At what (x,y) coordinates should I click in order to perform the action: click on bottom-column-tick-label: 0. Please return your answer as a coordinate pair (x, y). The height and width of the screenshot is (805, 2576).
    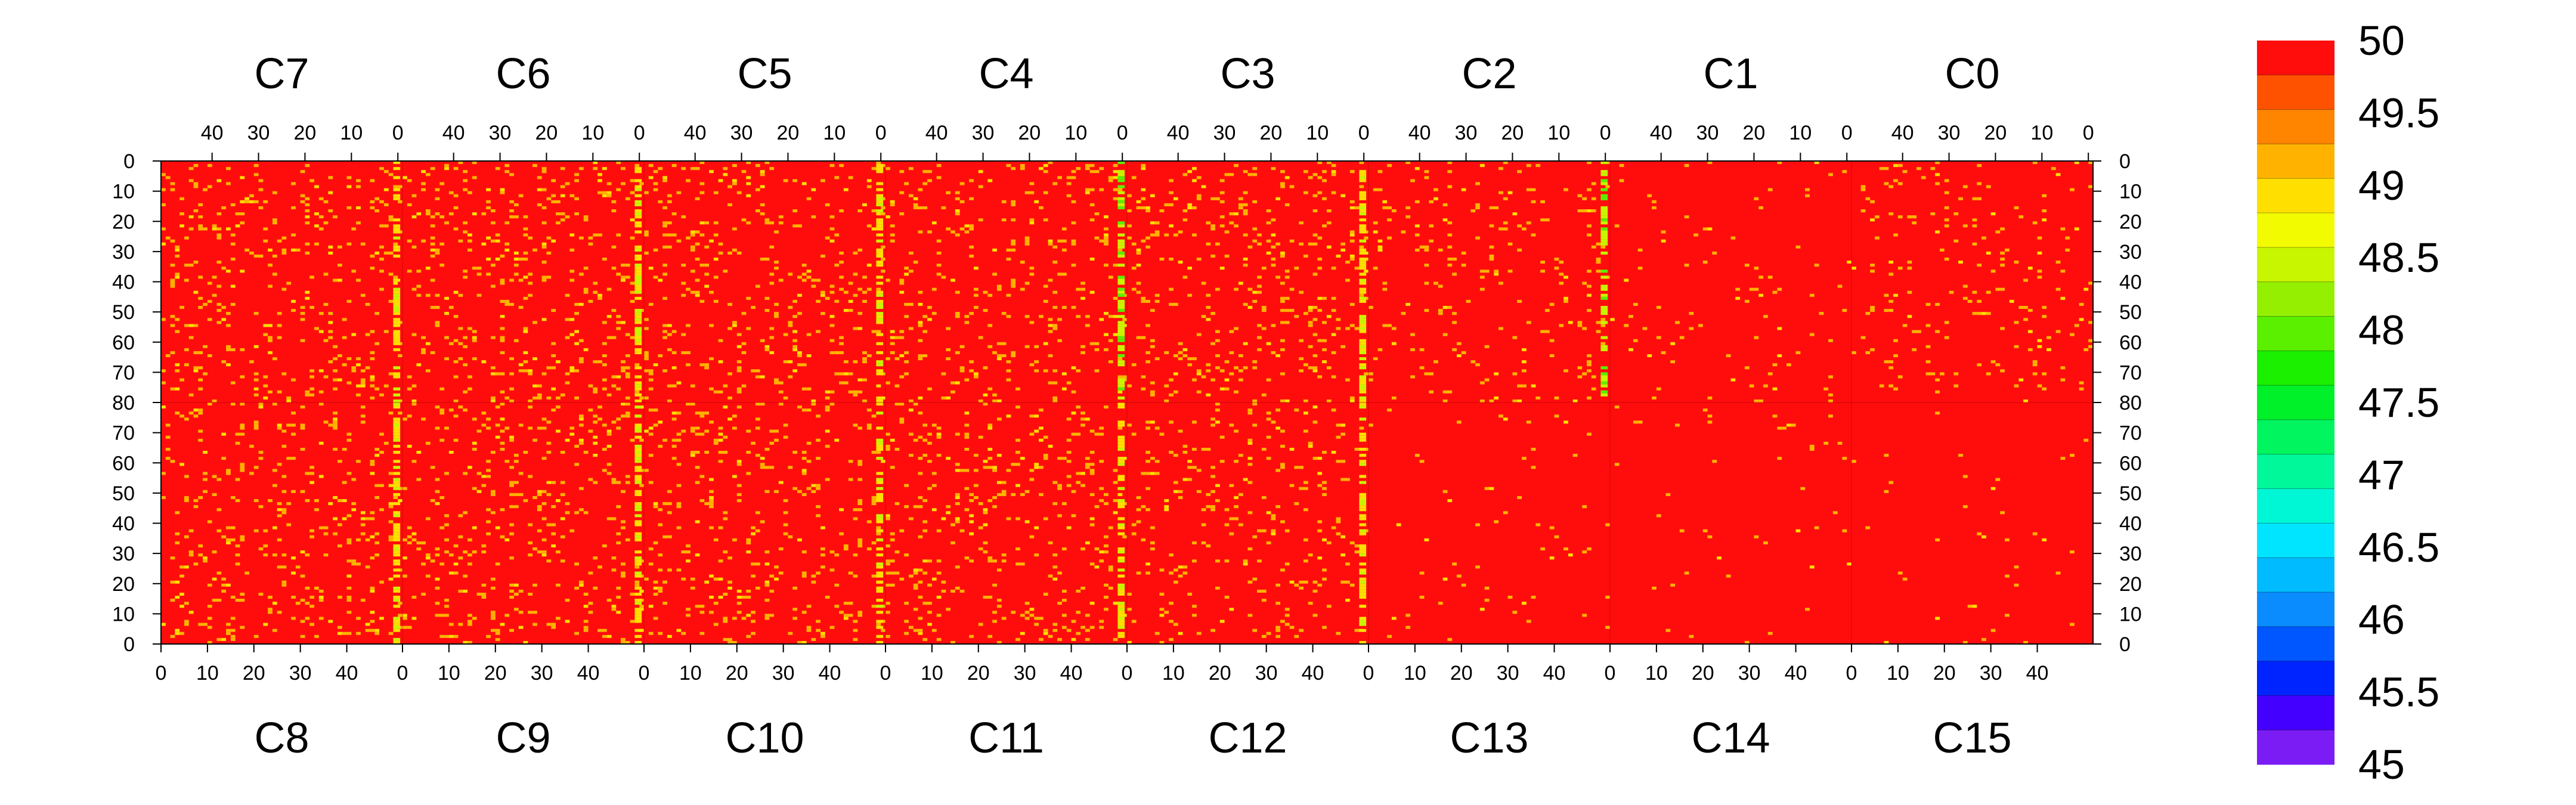
    Looking at the image, I should click on (1611, 674).